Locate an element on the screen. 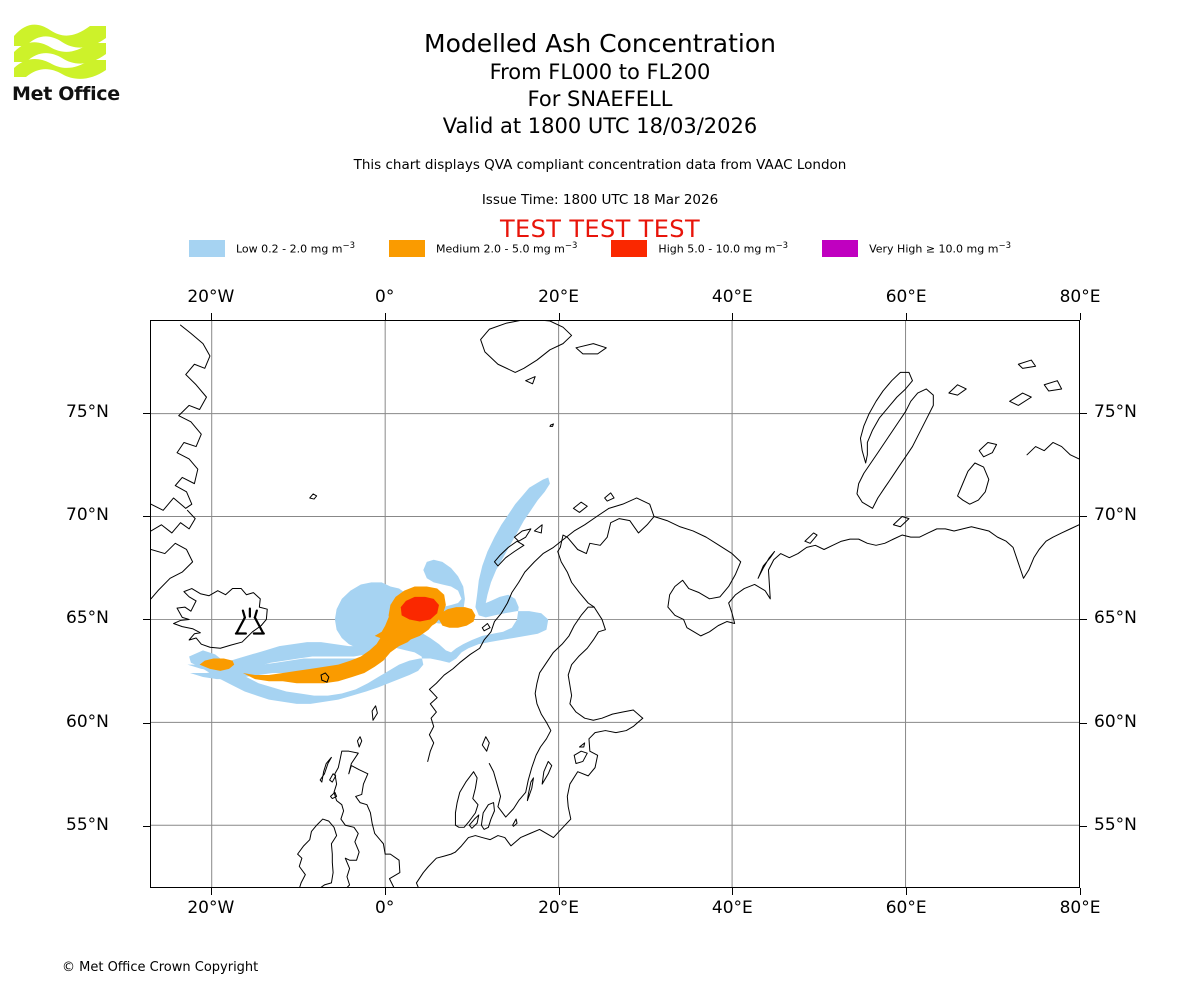 This screenshot has width=1200, height=1000. coastline-kanin is located at coordinates (766, 564).